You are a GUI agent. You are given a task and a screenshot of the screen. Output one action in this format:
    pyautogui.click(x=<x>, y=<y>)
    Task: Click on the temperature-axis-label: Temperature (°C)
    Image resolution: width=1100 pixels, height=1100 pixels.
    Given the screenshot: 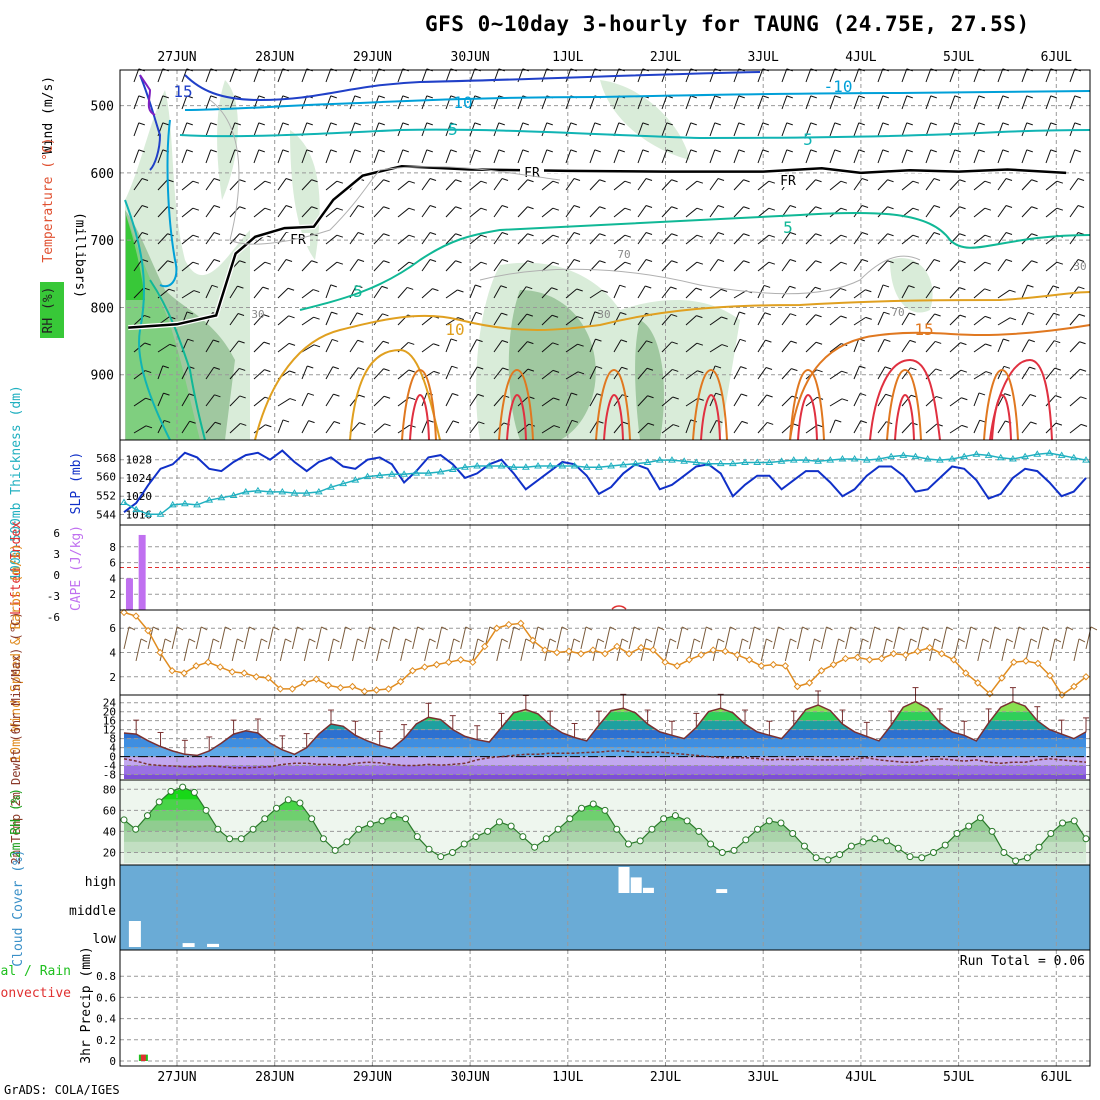 What is the action you would take?
    pyautogui.click(x=48, y=199)
    